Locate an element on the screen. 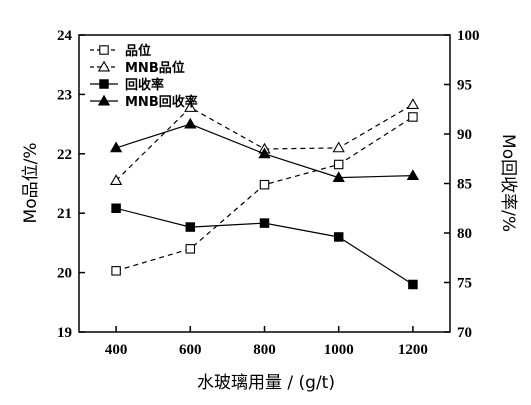 The image size is (531, 405). y-left-axis-title: Mo品位/% is located at coordinates (31, 183).